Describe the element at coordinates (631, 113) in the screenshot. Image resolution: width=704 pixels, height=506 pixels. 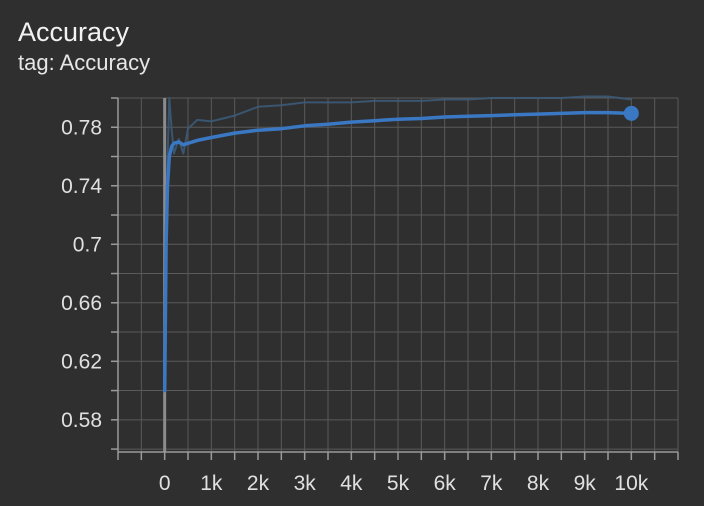
I see `last-point-marker` at that location.